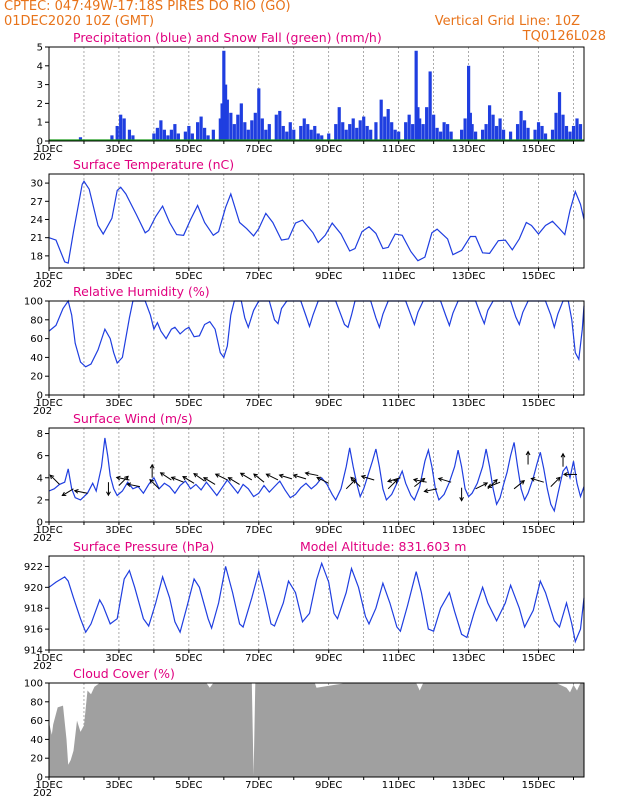  I want to click on y-tick-label: 24, so click(36, 220).